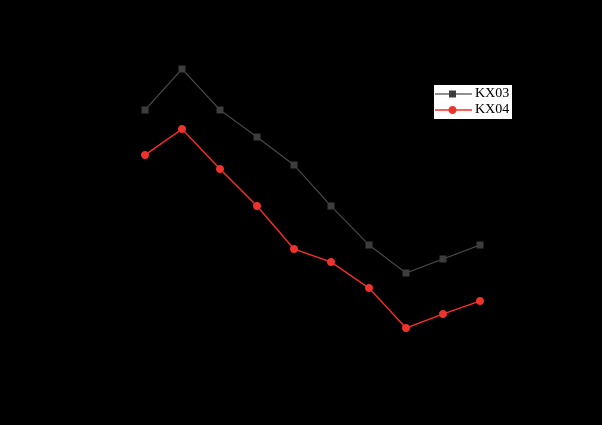 This screenshot has height=425, width=602. I want to click on legend-item-kx04: KX04, so click(472, 110).